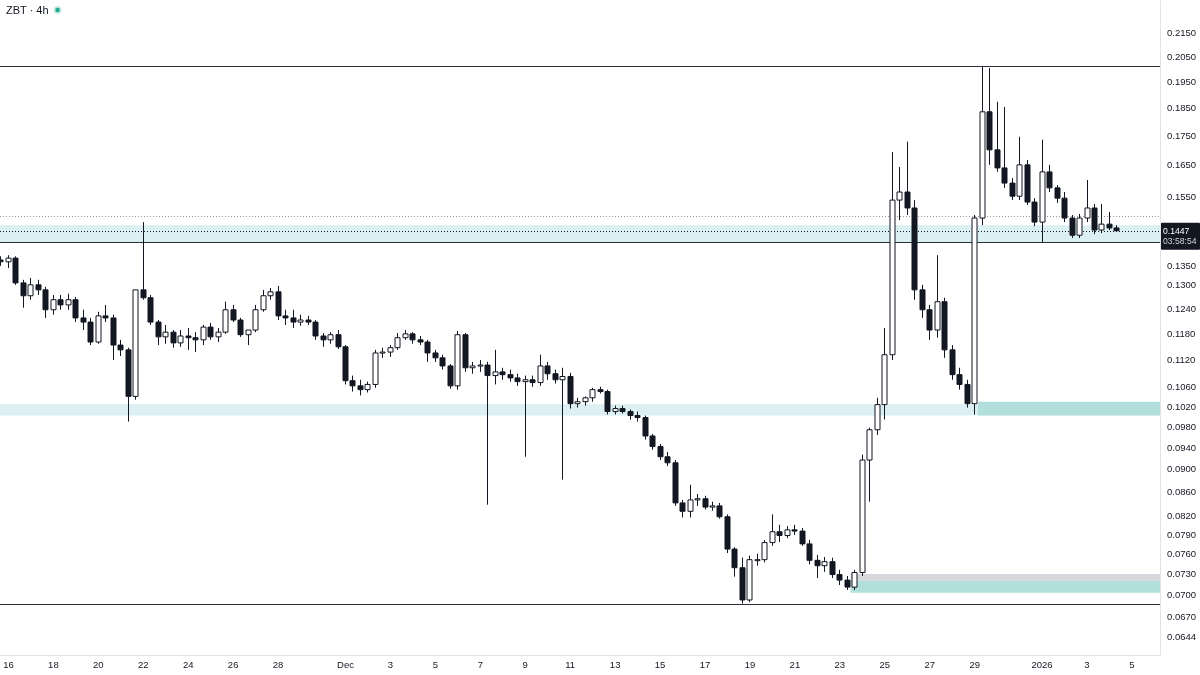  Describe the element at coordinates (1182, 574) in the screenshot. I see `y-tick-label: 0.0730` at that location.